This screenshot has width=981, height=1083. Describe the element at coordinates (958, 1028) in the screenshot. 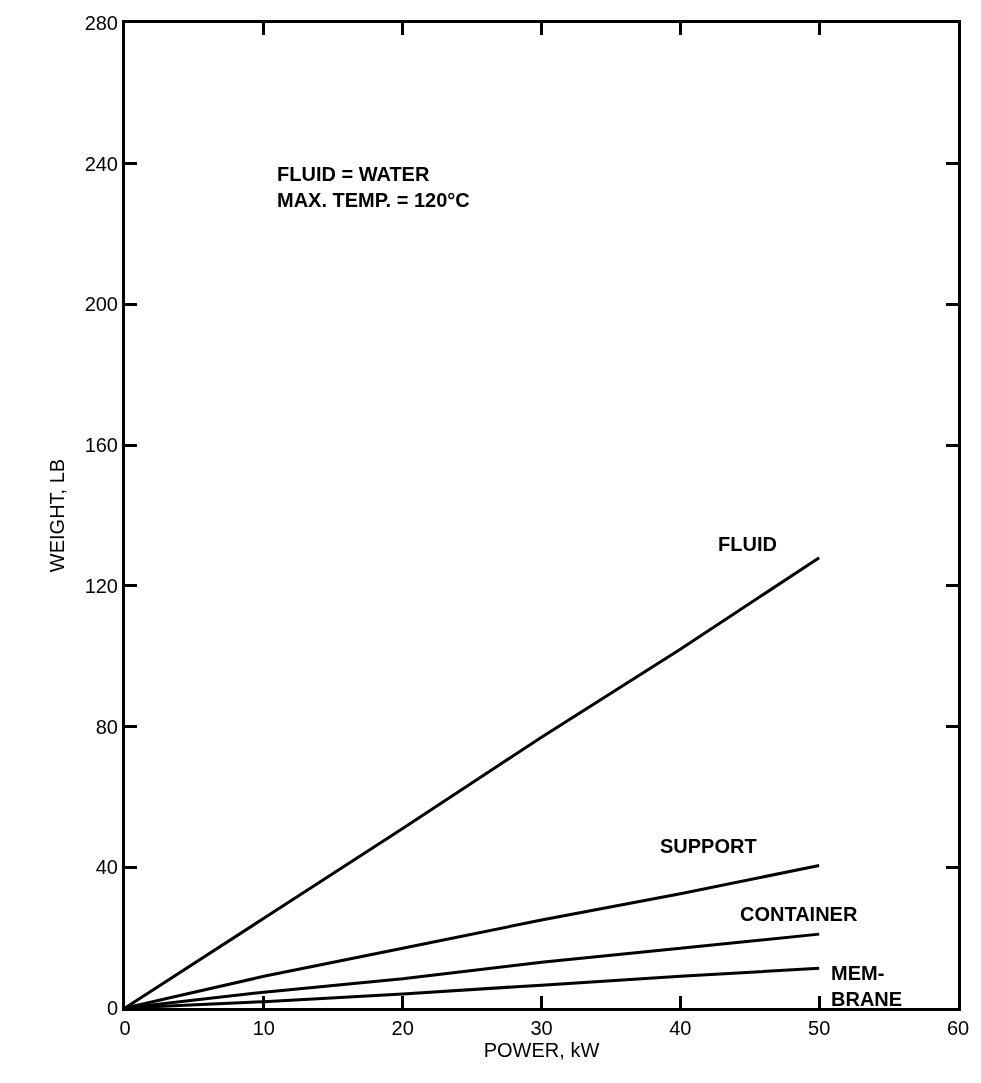

I see `x-tick-label: 60` at that location.